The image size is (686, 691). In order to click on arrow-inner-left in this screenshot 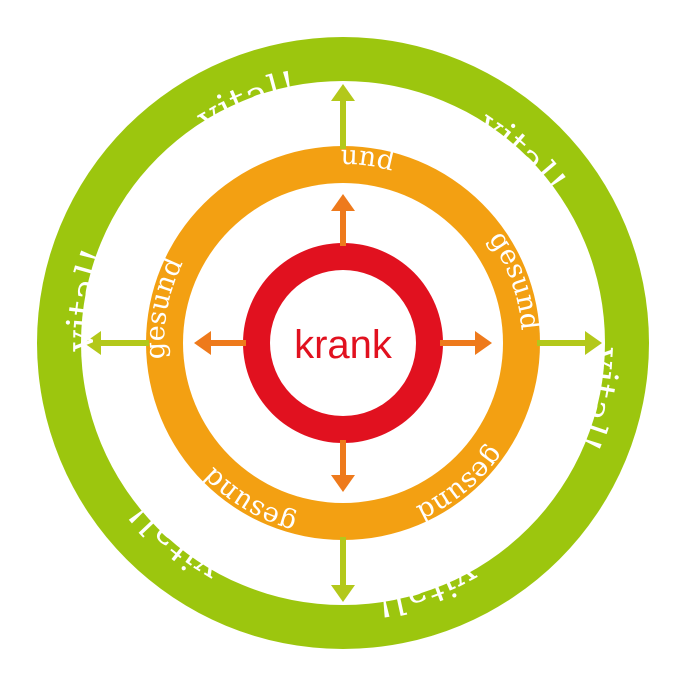, I will do `click(220, 343)`.